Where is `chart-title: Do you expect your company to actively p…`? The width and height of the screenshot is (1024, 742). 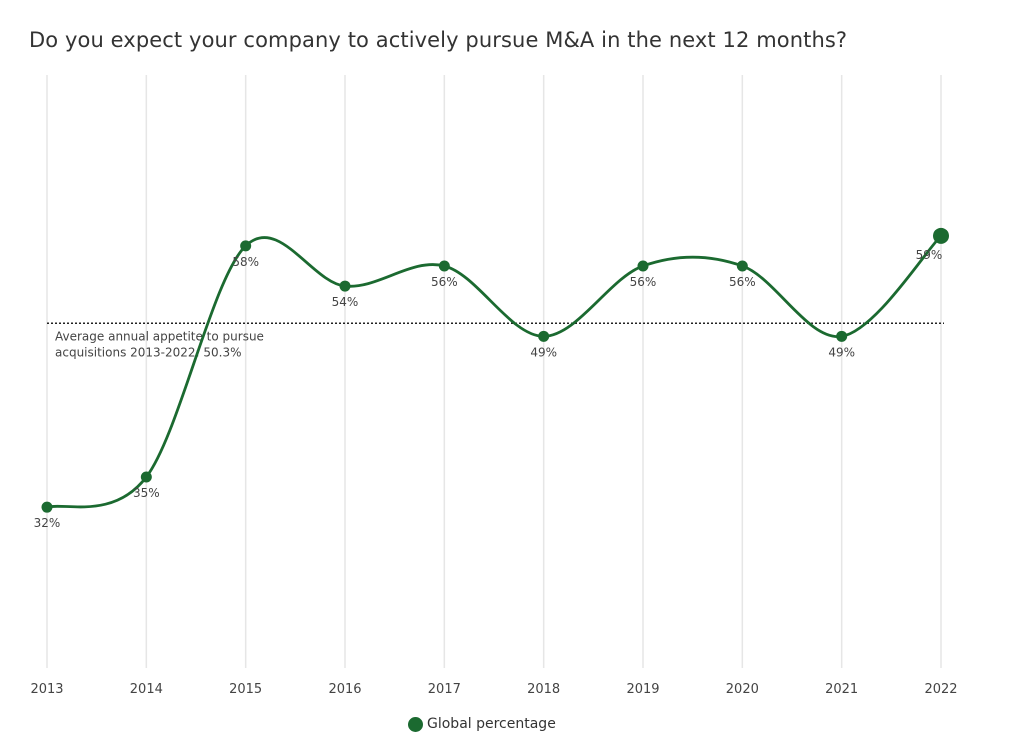 chart-title: Do you expect your company to actively p… is located at coordinates (438, 40).